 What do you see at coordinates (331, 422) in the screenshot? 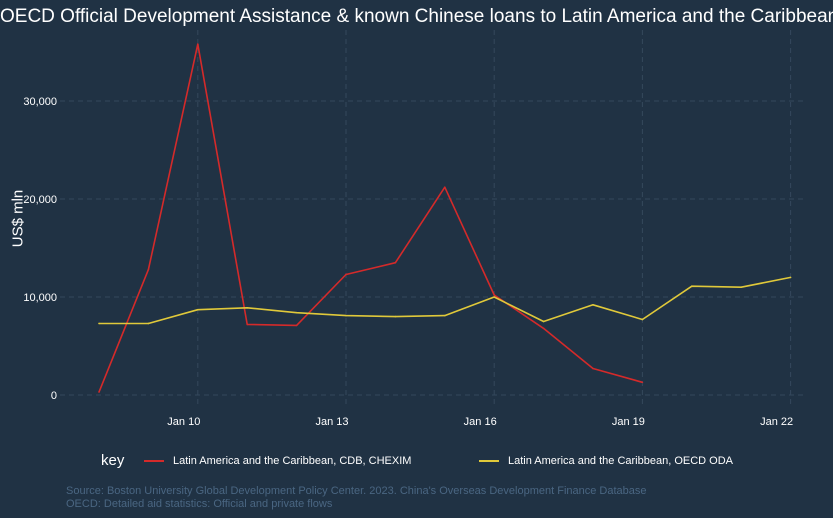
I see `x-tick-label: Jan 13` at bounding box center [331, 422].